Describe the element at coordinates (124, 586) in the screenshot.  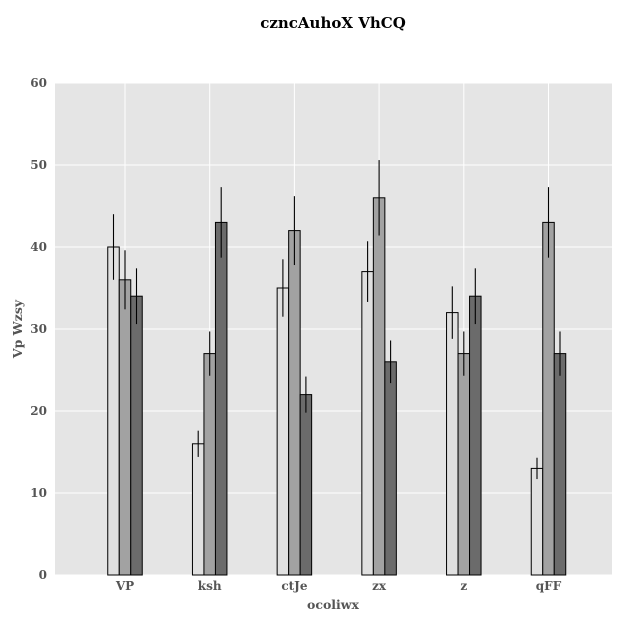
I see `x-tick-label: VP` at that location.